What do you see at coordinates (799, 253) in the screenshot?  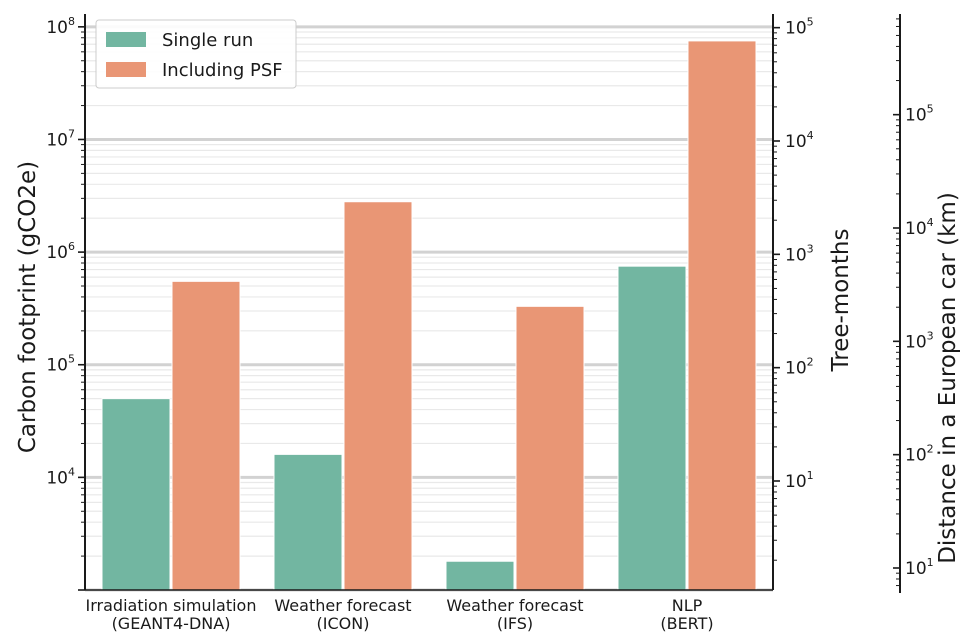 I see `tree-months-tick-label: 10³` at bounding box center [799, 253].